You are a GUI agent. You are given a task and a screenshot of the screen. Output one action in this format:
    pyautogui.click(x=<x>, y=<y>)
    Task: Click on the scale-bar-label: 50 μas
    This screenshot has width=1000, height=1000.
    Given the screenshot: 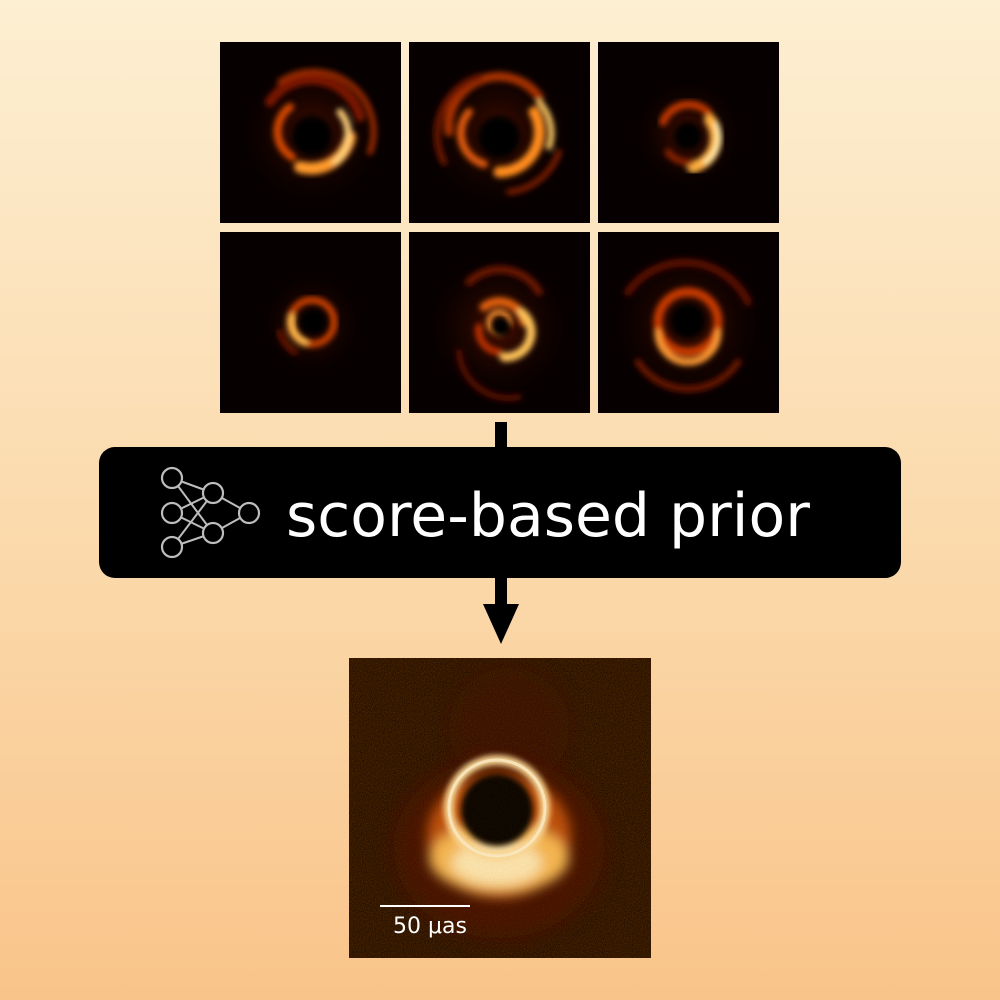 What is the action you would take?
    pyautogui.click(x=430, y=926)
    